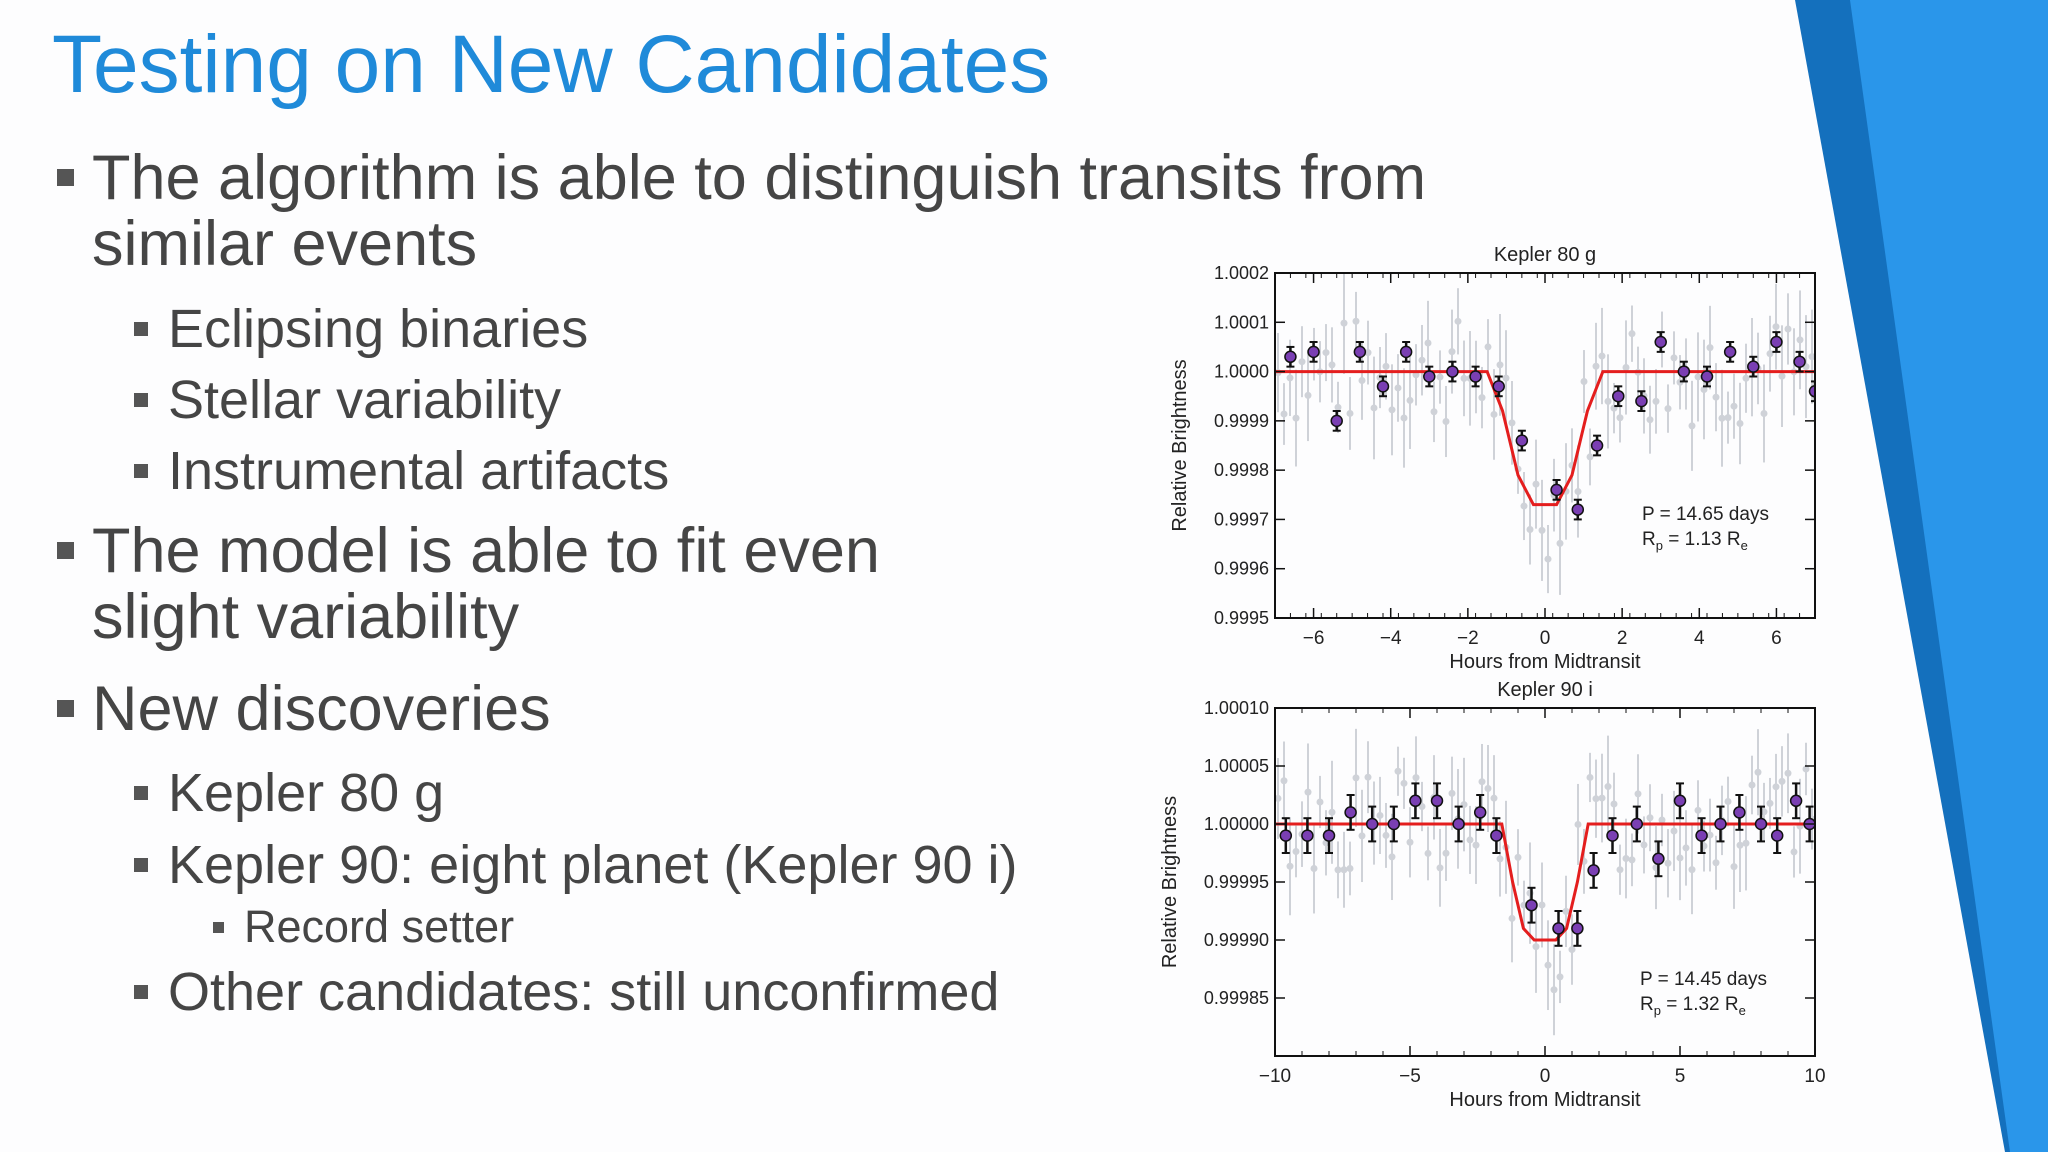  What do you see at coordinates (551, 64) in the screenshot?
I see `slide-title: Testing on New Candidates` at bounding box center [551, 64].